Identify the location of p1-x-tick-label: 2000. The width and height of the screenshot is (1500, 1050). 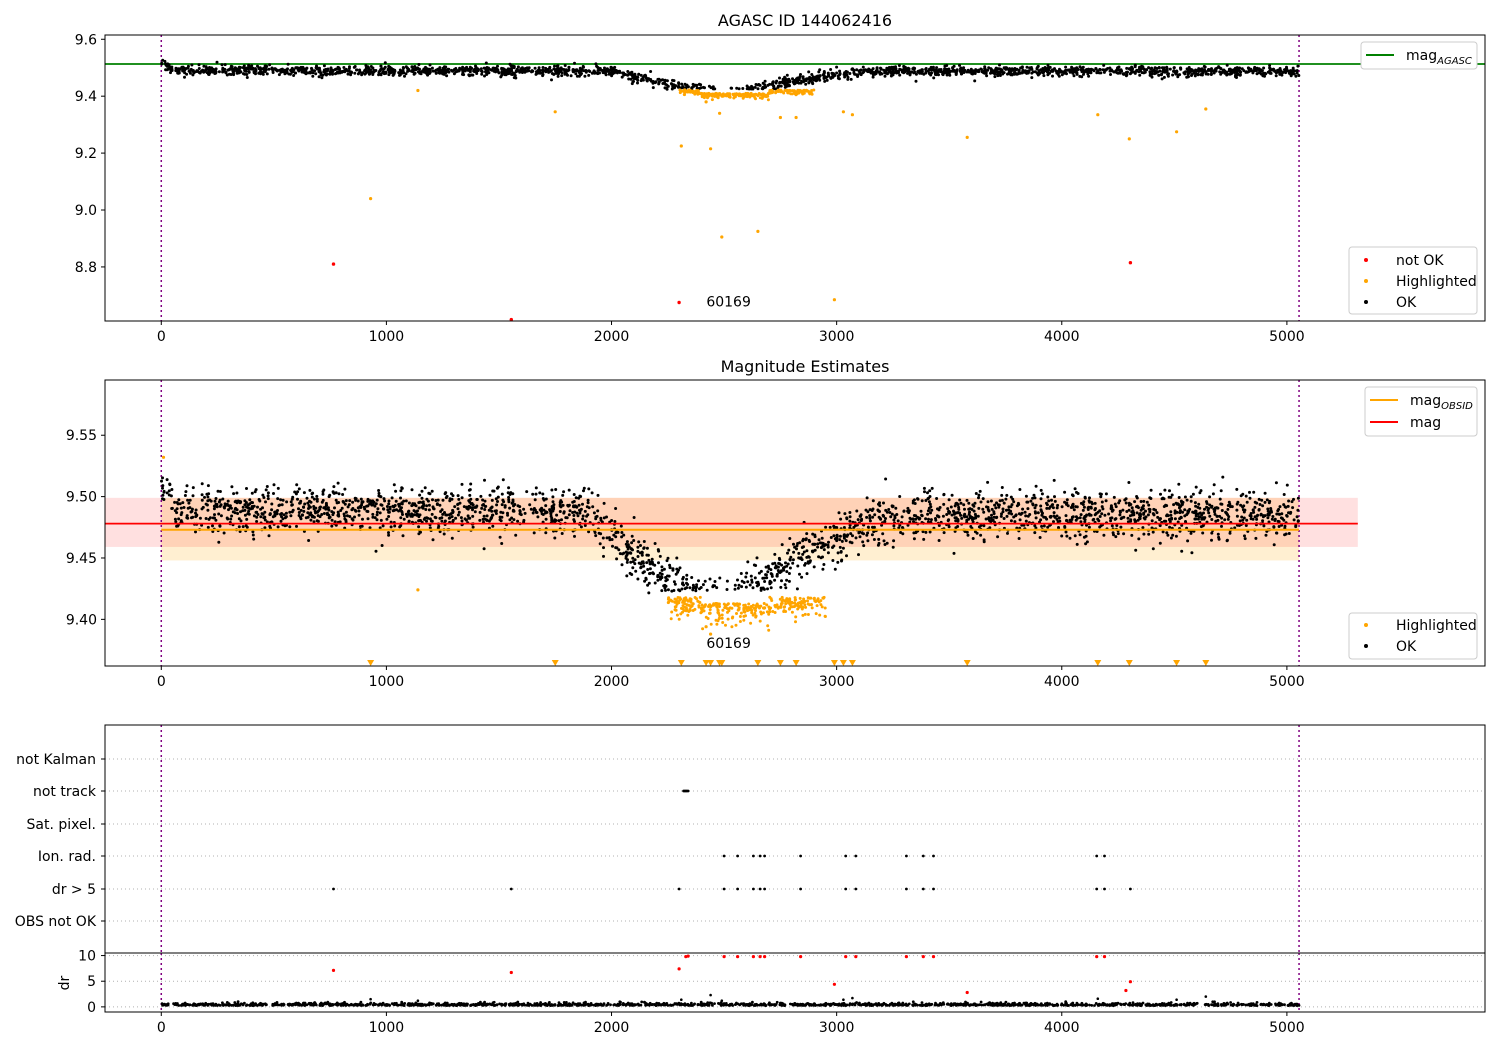
(612, 337).